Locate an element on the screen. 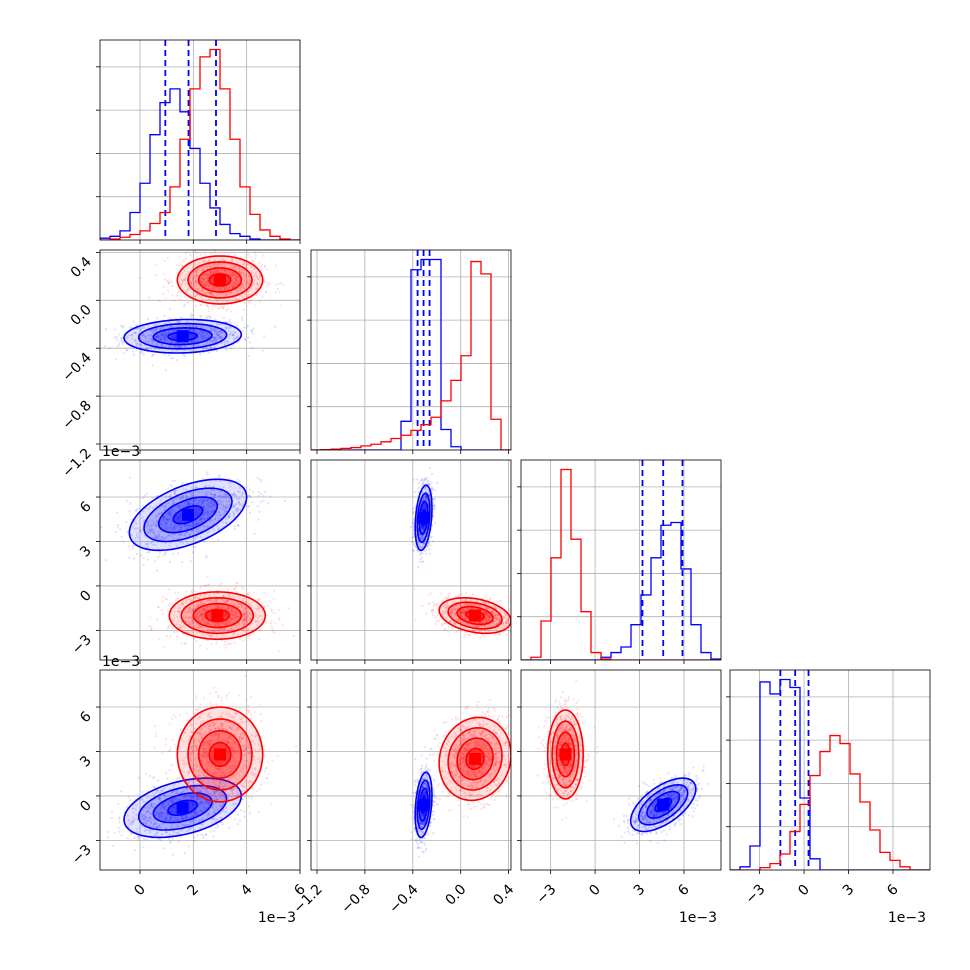  red-contour-line is located at coordinates (220, 280).